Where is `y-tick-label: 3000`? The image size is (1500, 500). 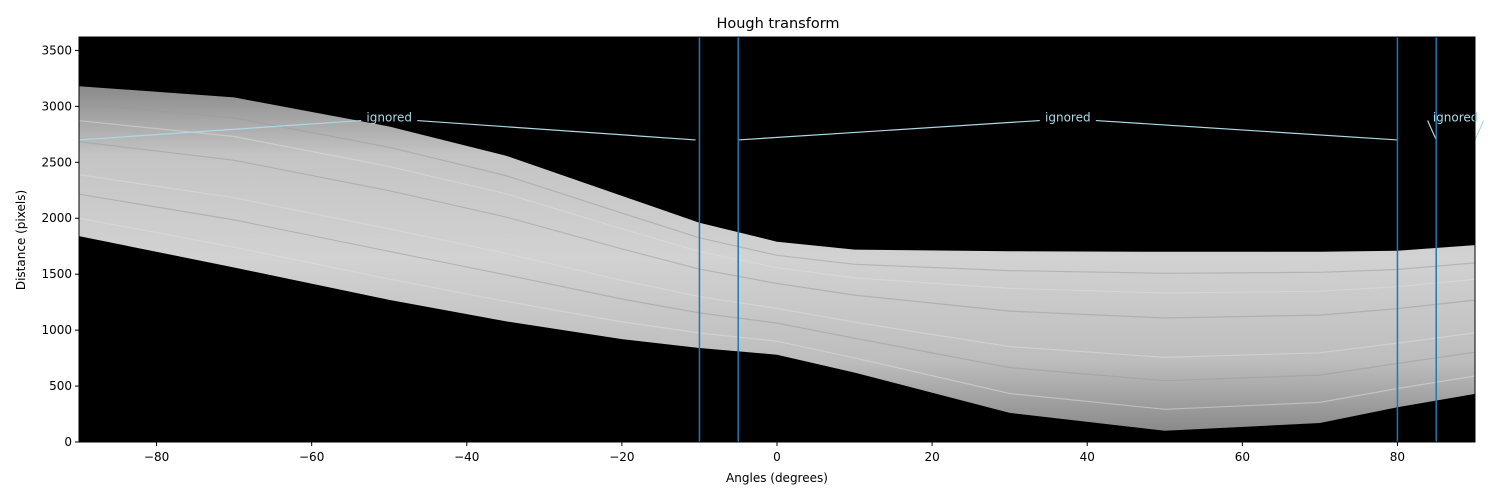
y-tick-label: 3000 is located at coordinates (56, 106).